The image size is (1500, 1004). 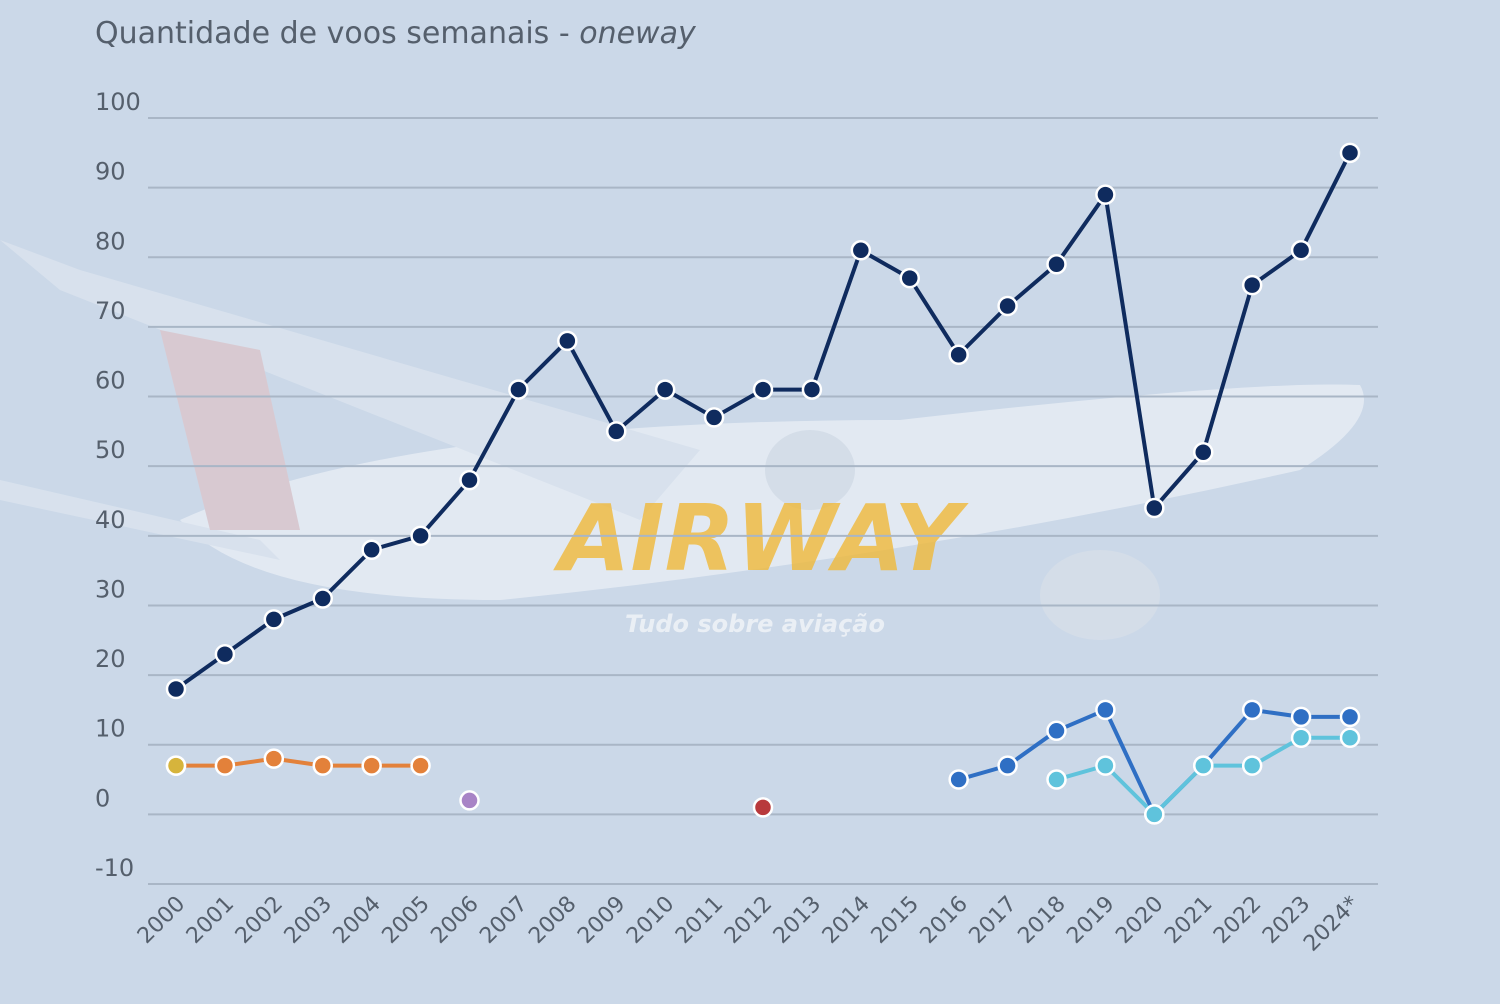 I want to click on y-tick-label: 0, so click(x=102, y=798).